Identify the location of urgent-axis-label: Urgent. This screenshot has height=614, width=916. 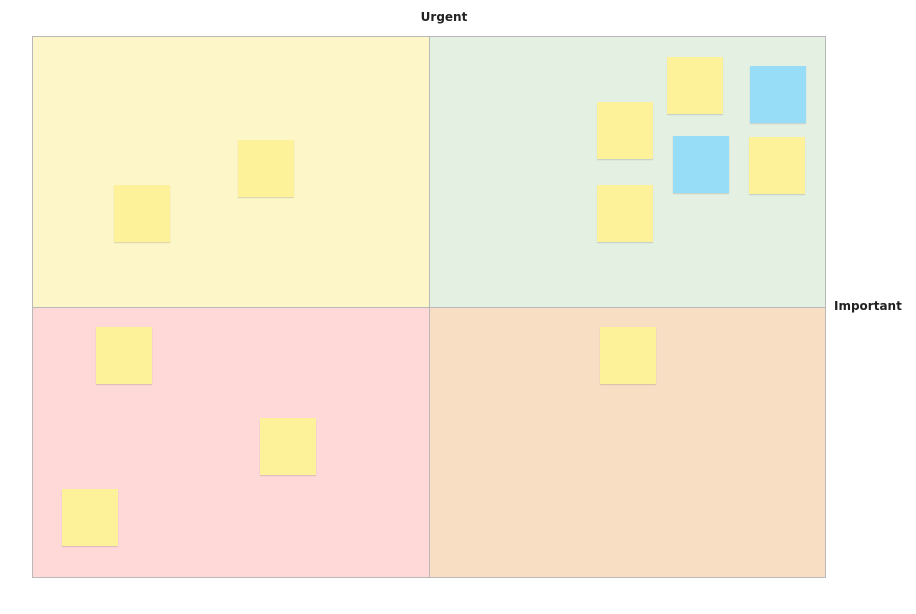
(444, 17).